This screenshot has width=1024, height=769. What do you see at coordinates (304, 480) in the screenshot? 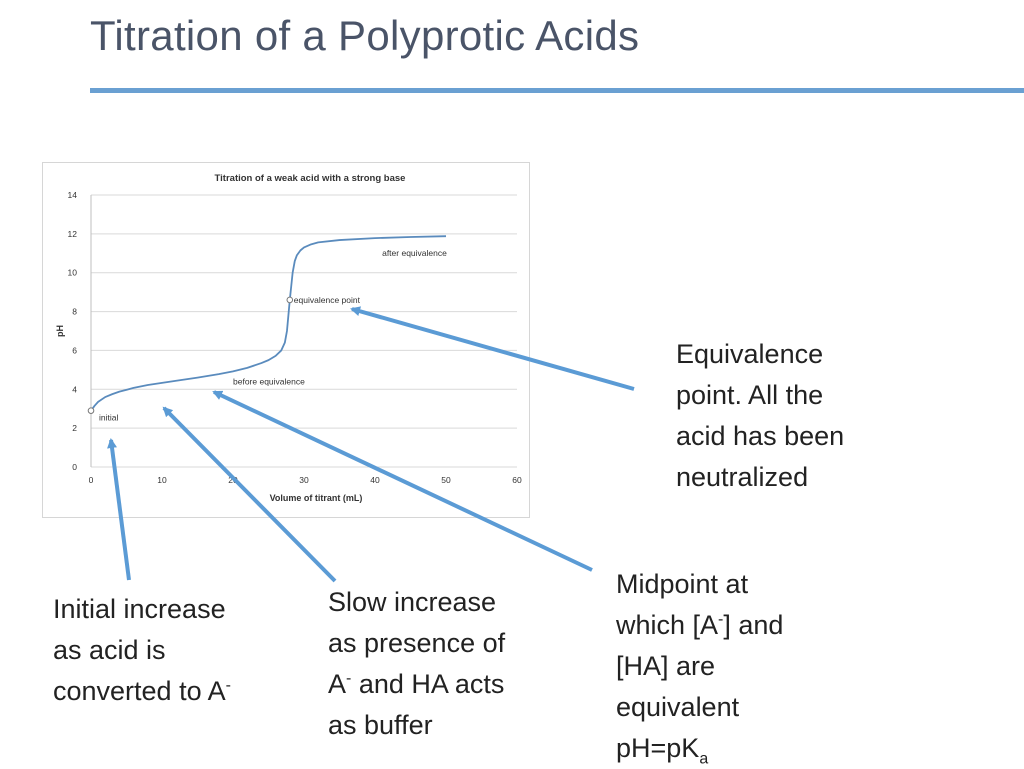
I see `x-tick-label: 30` at bounding box center [304, 480].